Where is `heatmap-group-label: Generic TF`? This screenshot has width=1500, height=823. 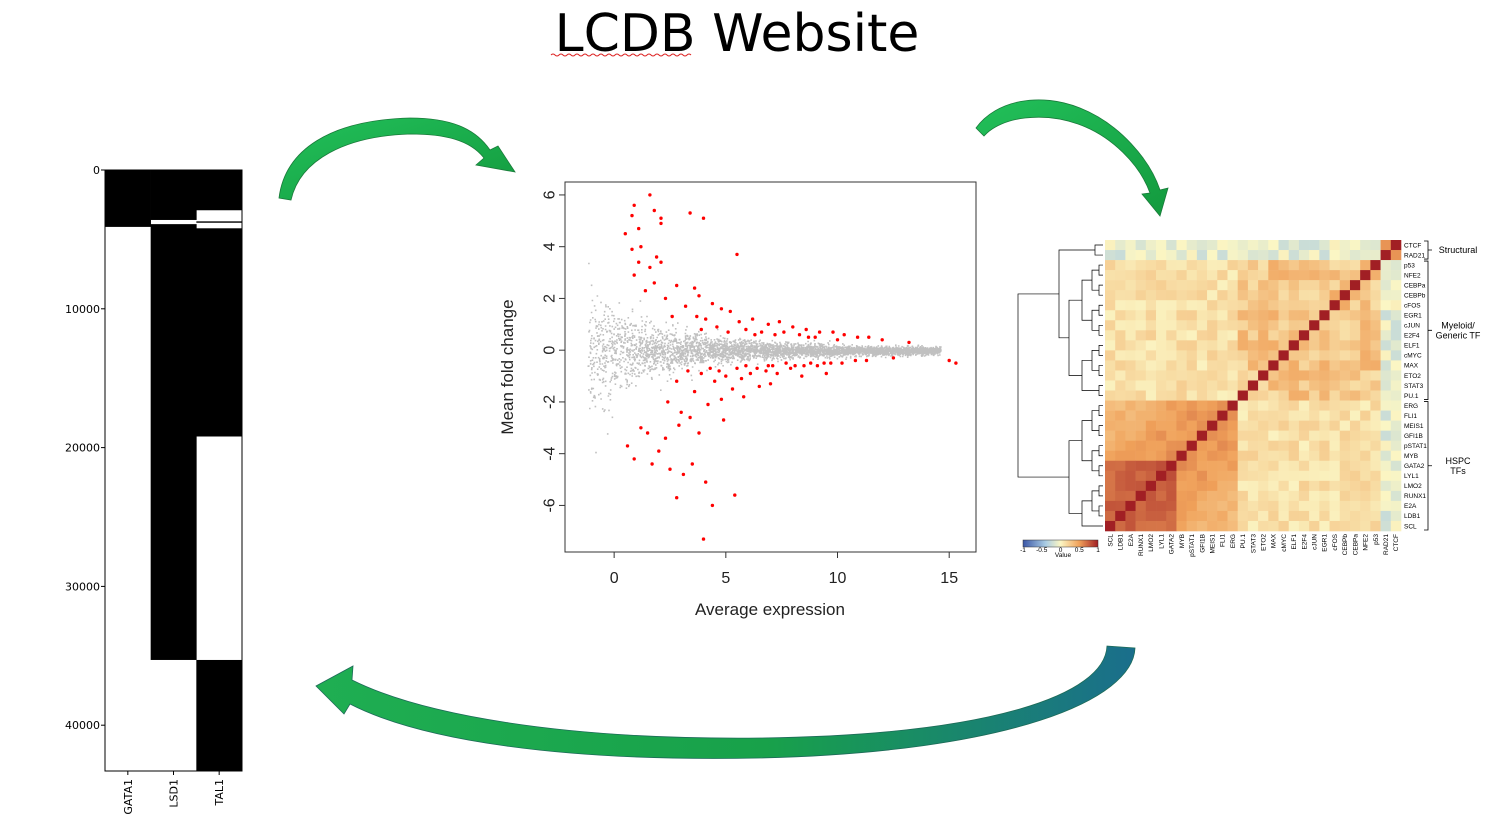 heatmap-group-label: Generic TF is located at coordinates (1458, 335).